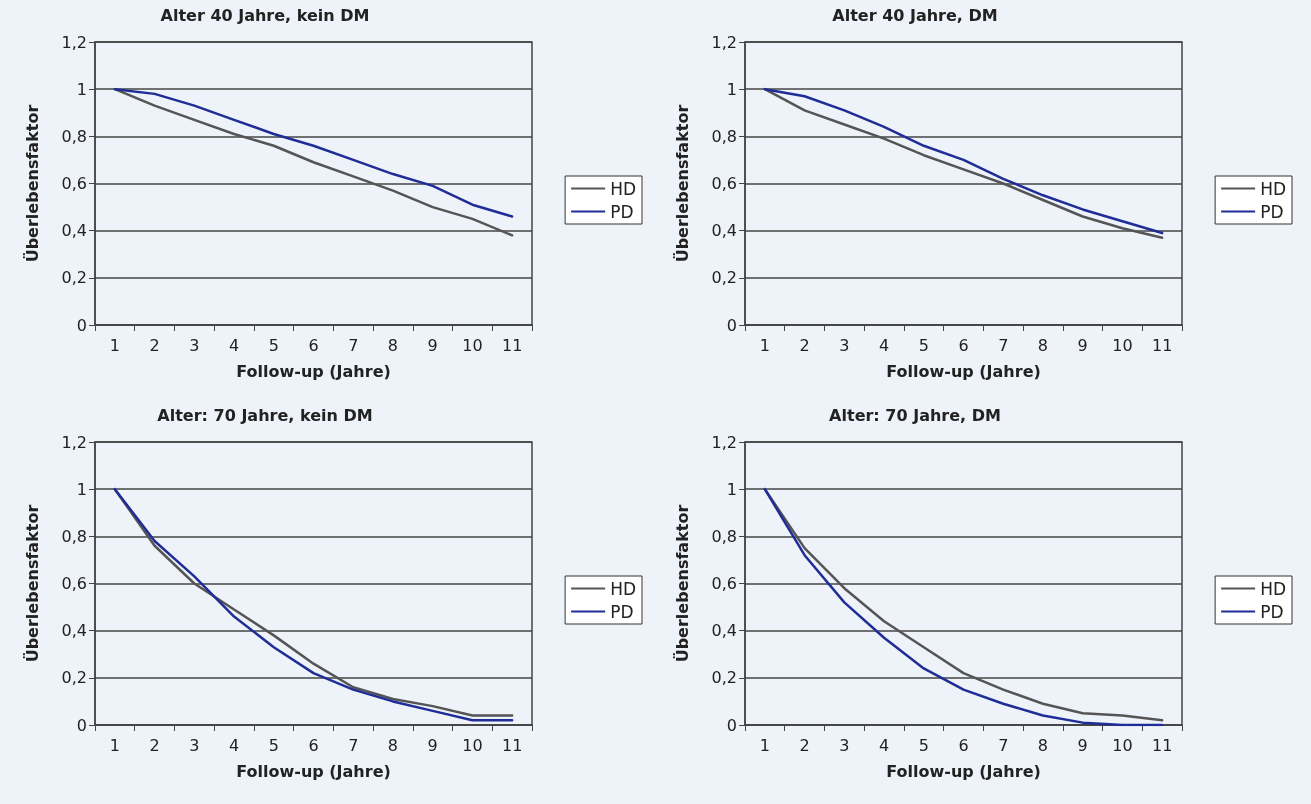 This screenshot has height=804, width=1311. Describe the element at coordinates (265, 15) in the screenshot. I see `chart-title: Alter 40 Jahre, kein DM` at that location.